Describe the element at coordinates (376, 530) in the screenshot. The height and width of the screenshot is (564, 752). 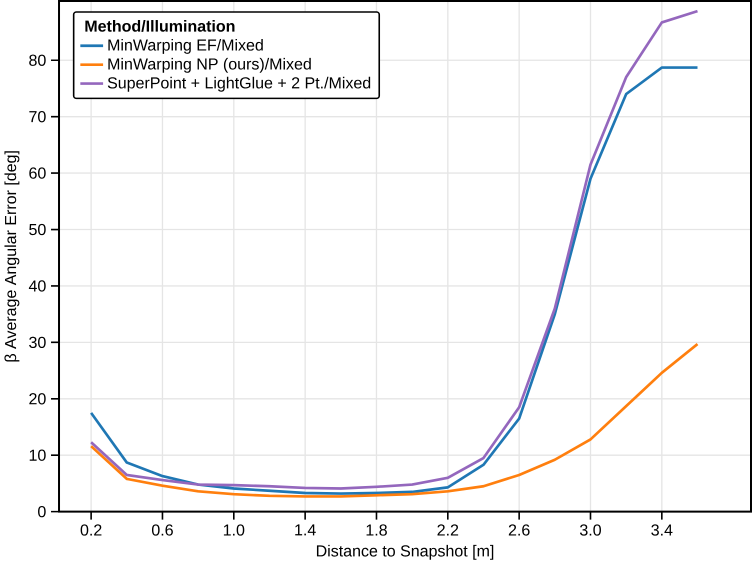
I see `x-tick-label: 1.8` at that location.